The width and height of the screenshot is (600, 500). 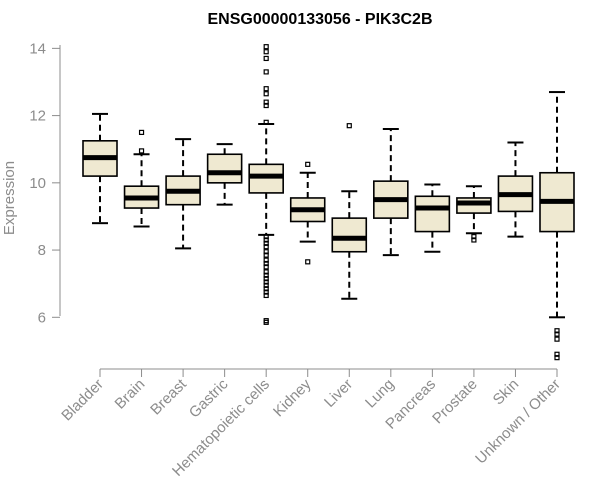 I want to click on x-tick-label: Breast, so click(x=168, y=396).